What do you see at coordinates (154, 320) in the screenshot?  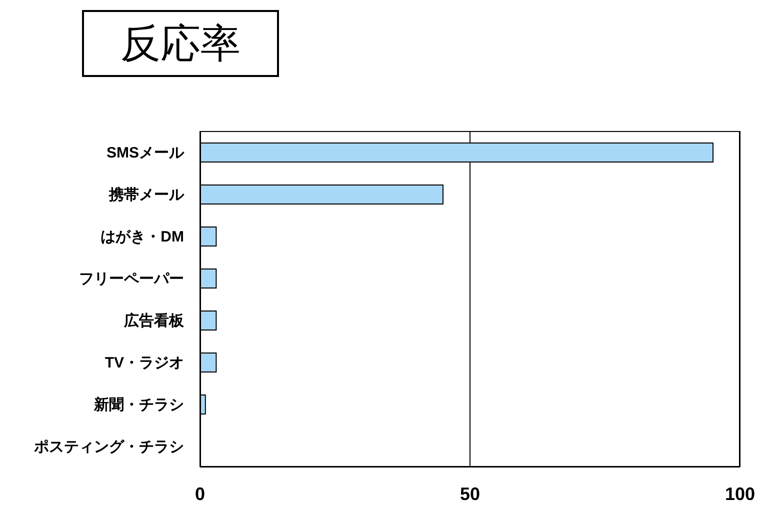 I see `y-tick-label: 広告看板` at bounding box center [154, 320].